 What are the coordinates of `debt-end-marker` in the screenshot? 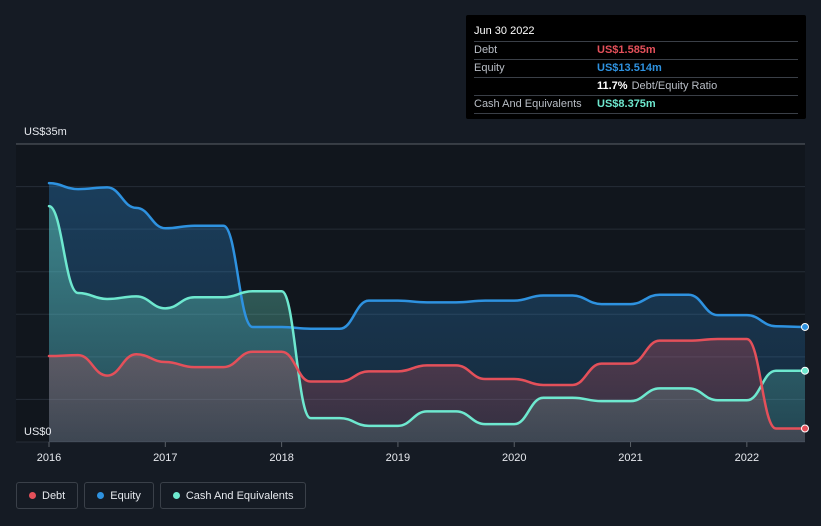 It's located at (805, 428).